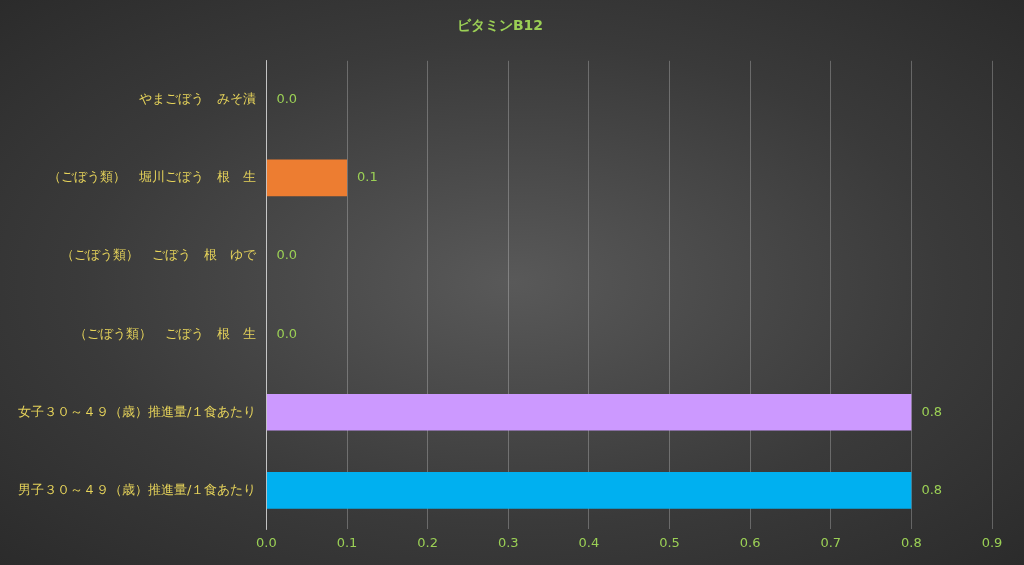 Image resolution: width=1024 pixels, height=565 pixels. I want to click on y-tick-label: （ごぼう類） 堀川ごぼう 根 生, so click(152, 177).